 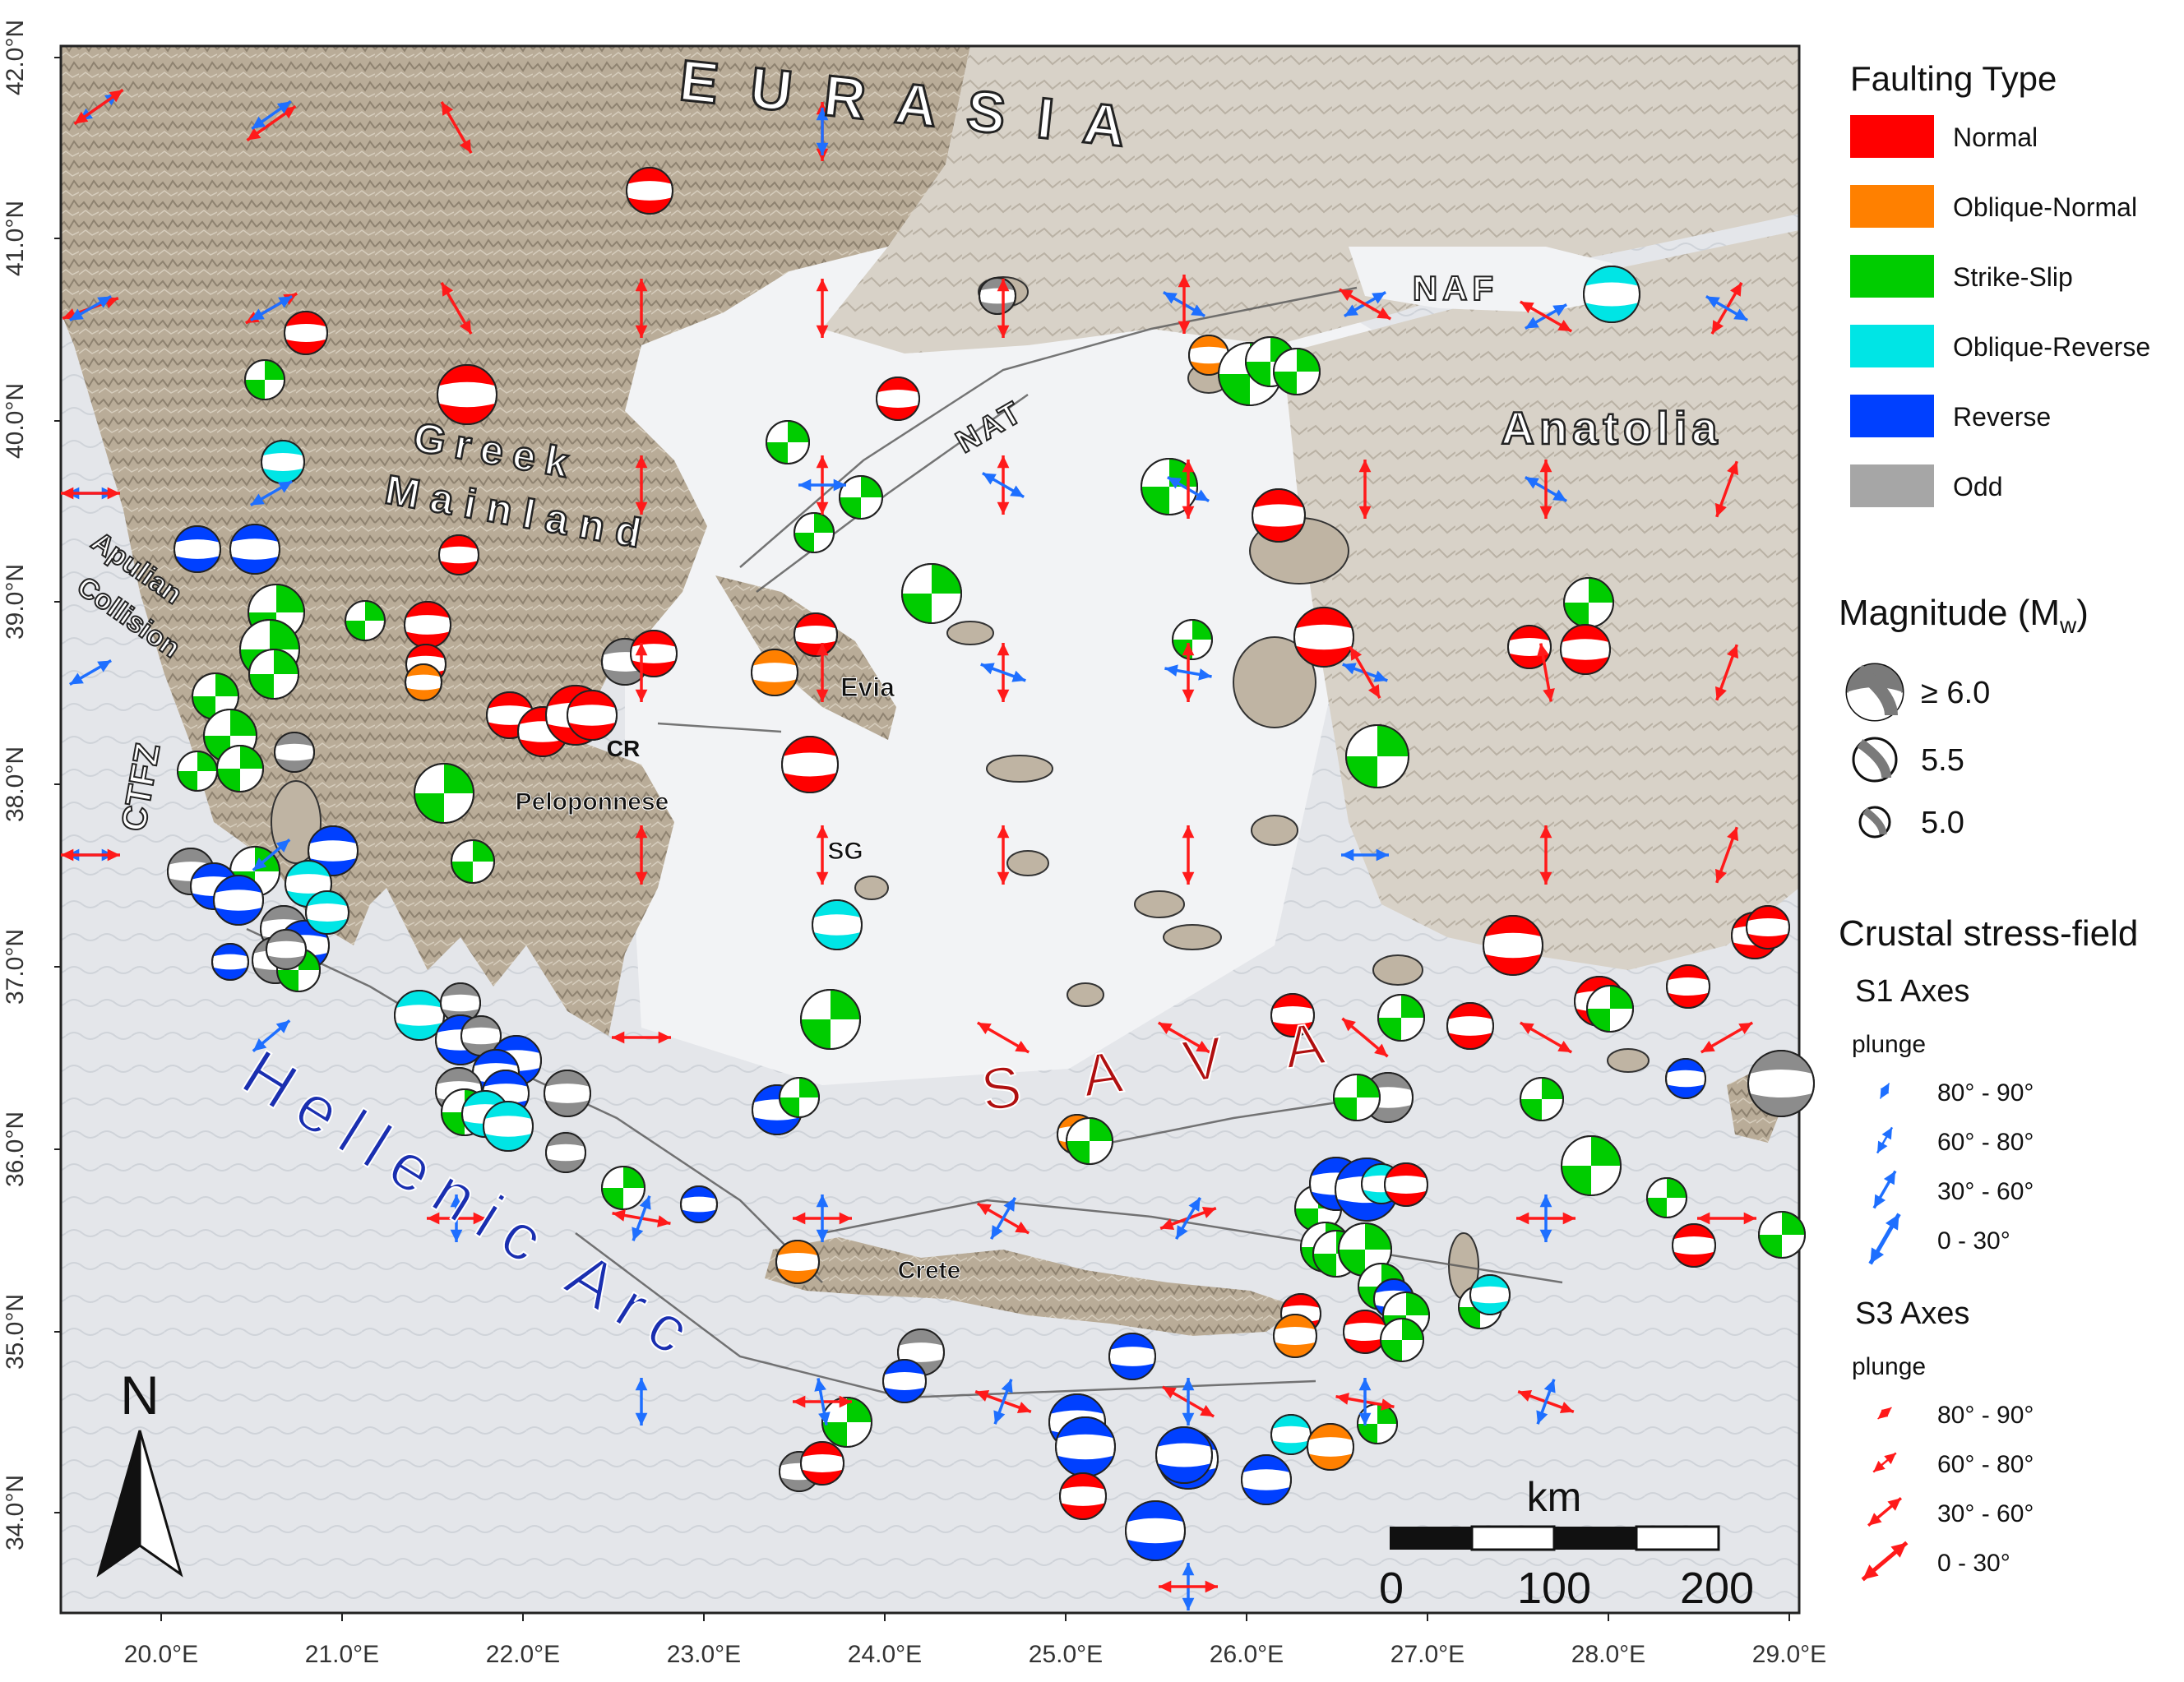 What do you see at coordinates (1988, 934) in the screenshot?
I see `legend-stress-title: Crustal stress-field` at bounding box center [1988, 934].